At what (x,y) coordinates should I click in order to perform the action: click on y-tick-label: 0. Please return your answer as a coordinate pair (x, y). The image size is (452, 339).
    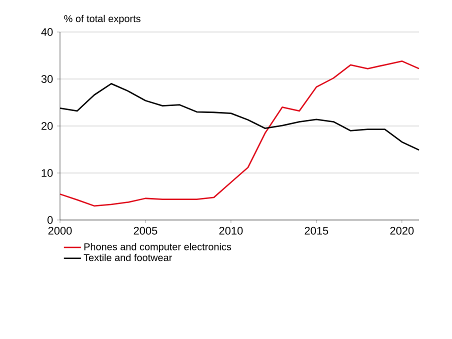
    Looking at the image, I should click on (50, 220).